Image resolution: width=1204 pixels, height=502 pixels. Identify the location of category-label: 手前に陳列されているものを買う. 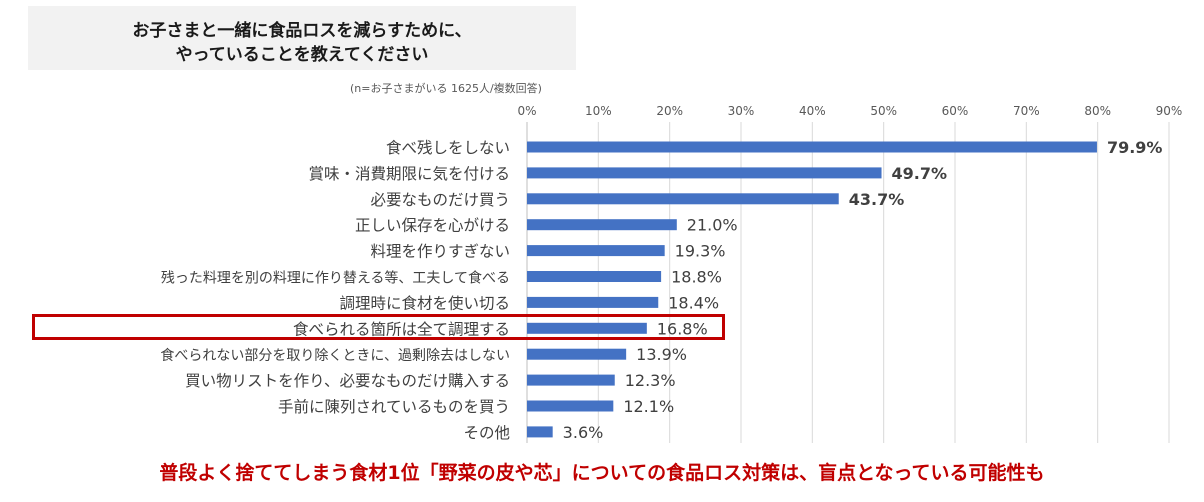
(394, 407).